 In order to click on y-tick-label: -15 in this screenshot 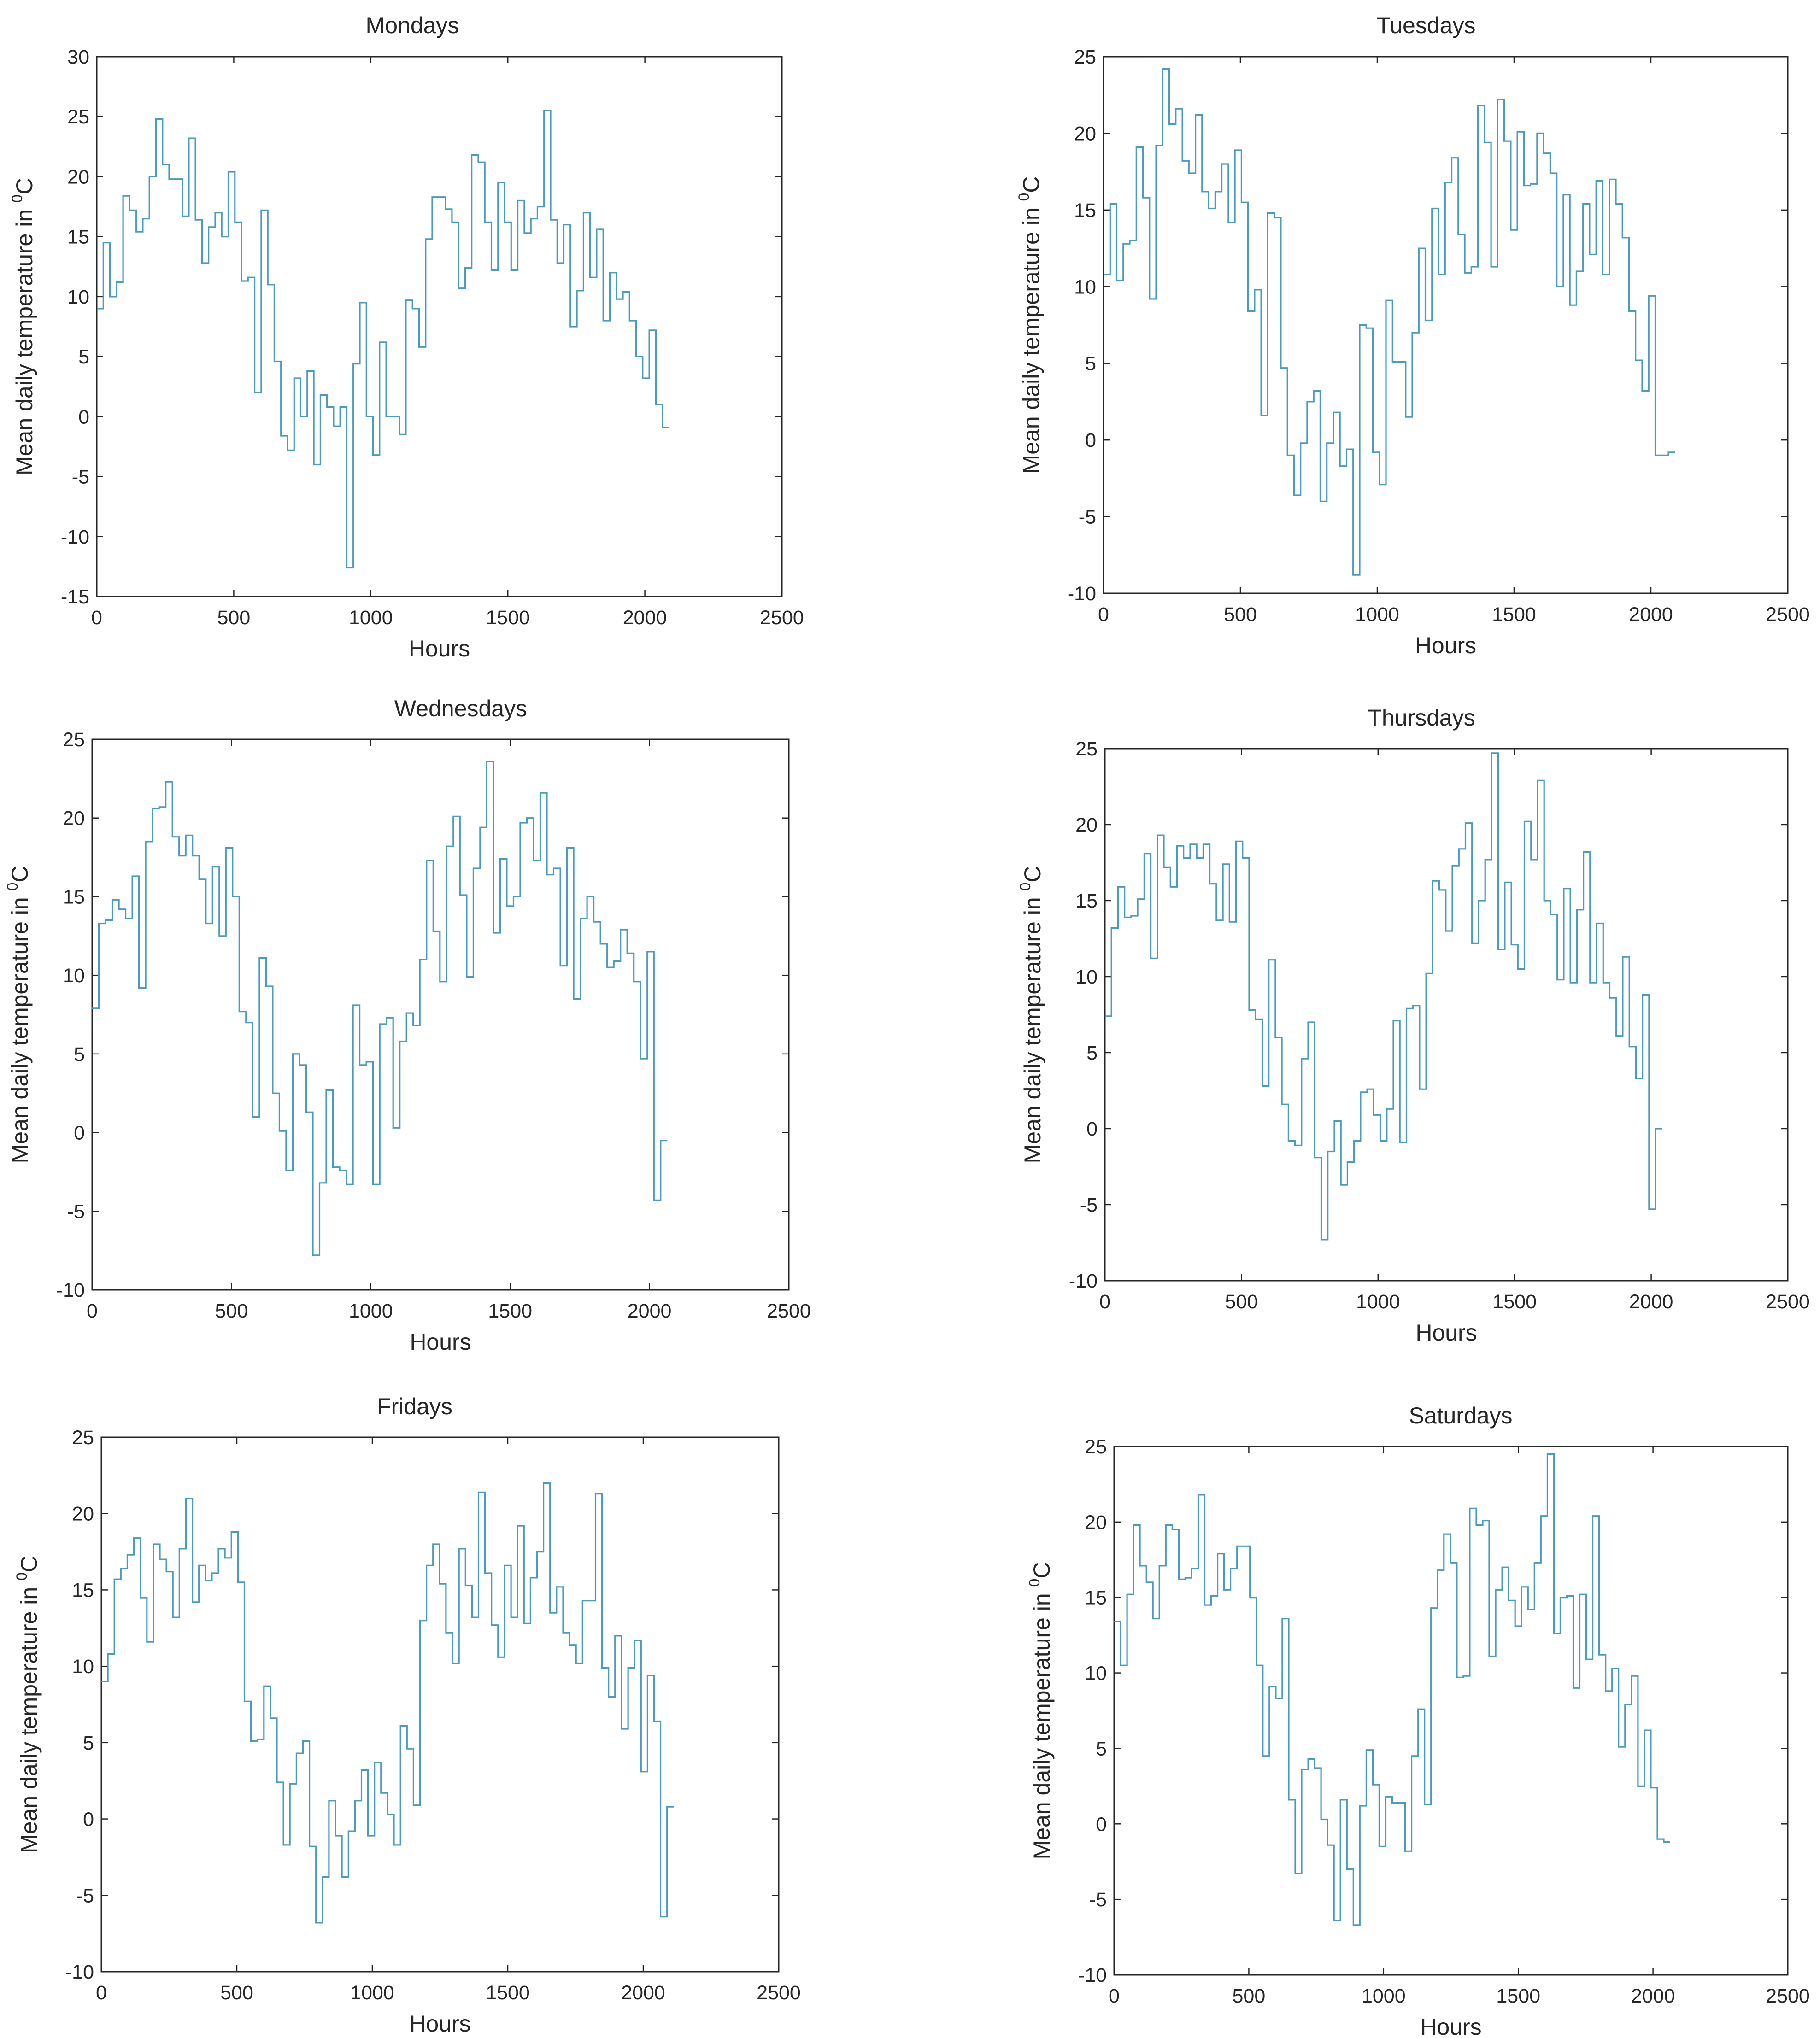, I will do `click(75, 597)`.